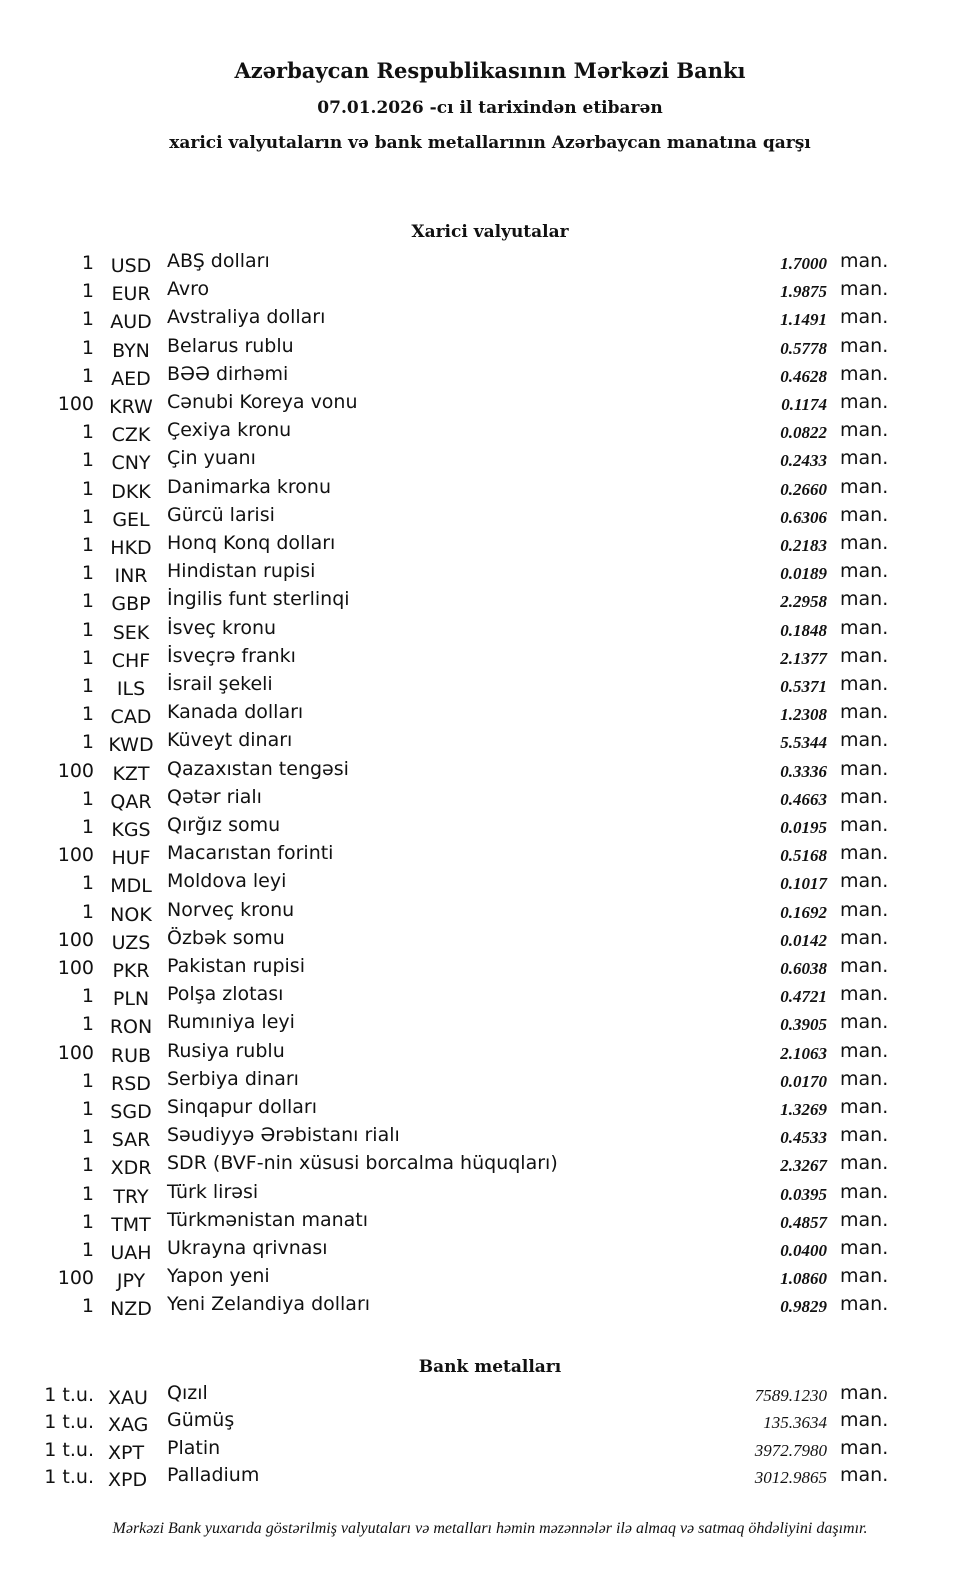  What do you see at coordinates (803, 1307) in the screenshot?
I see `rate-value: 0.9829` at bounding box center [803, 1307].